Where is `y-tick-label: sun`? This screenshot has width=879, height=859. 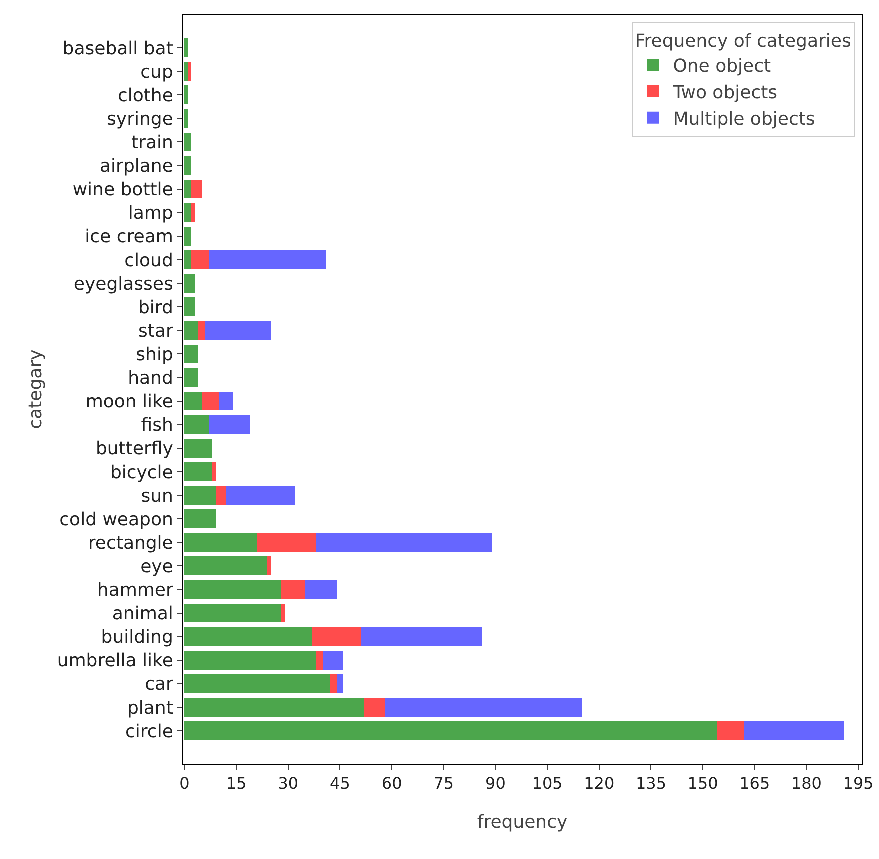 y-tick-label: sun is located at coordinates (157, 496).